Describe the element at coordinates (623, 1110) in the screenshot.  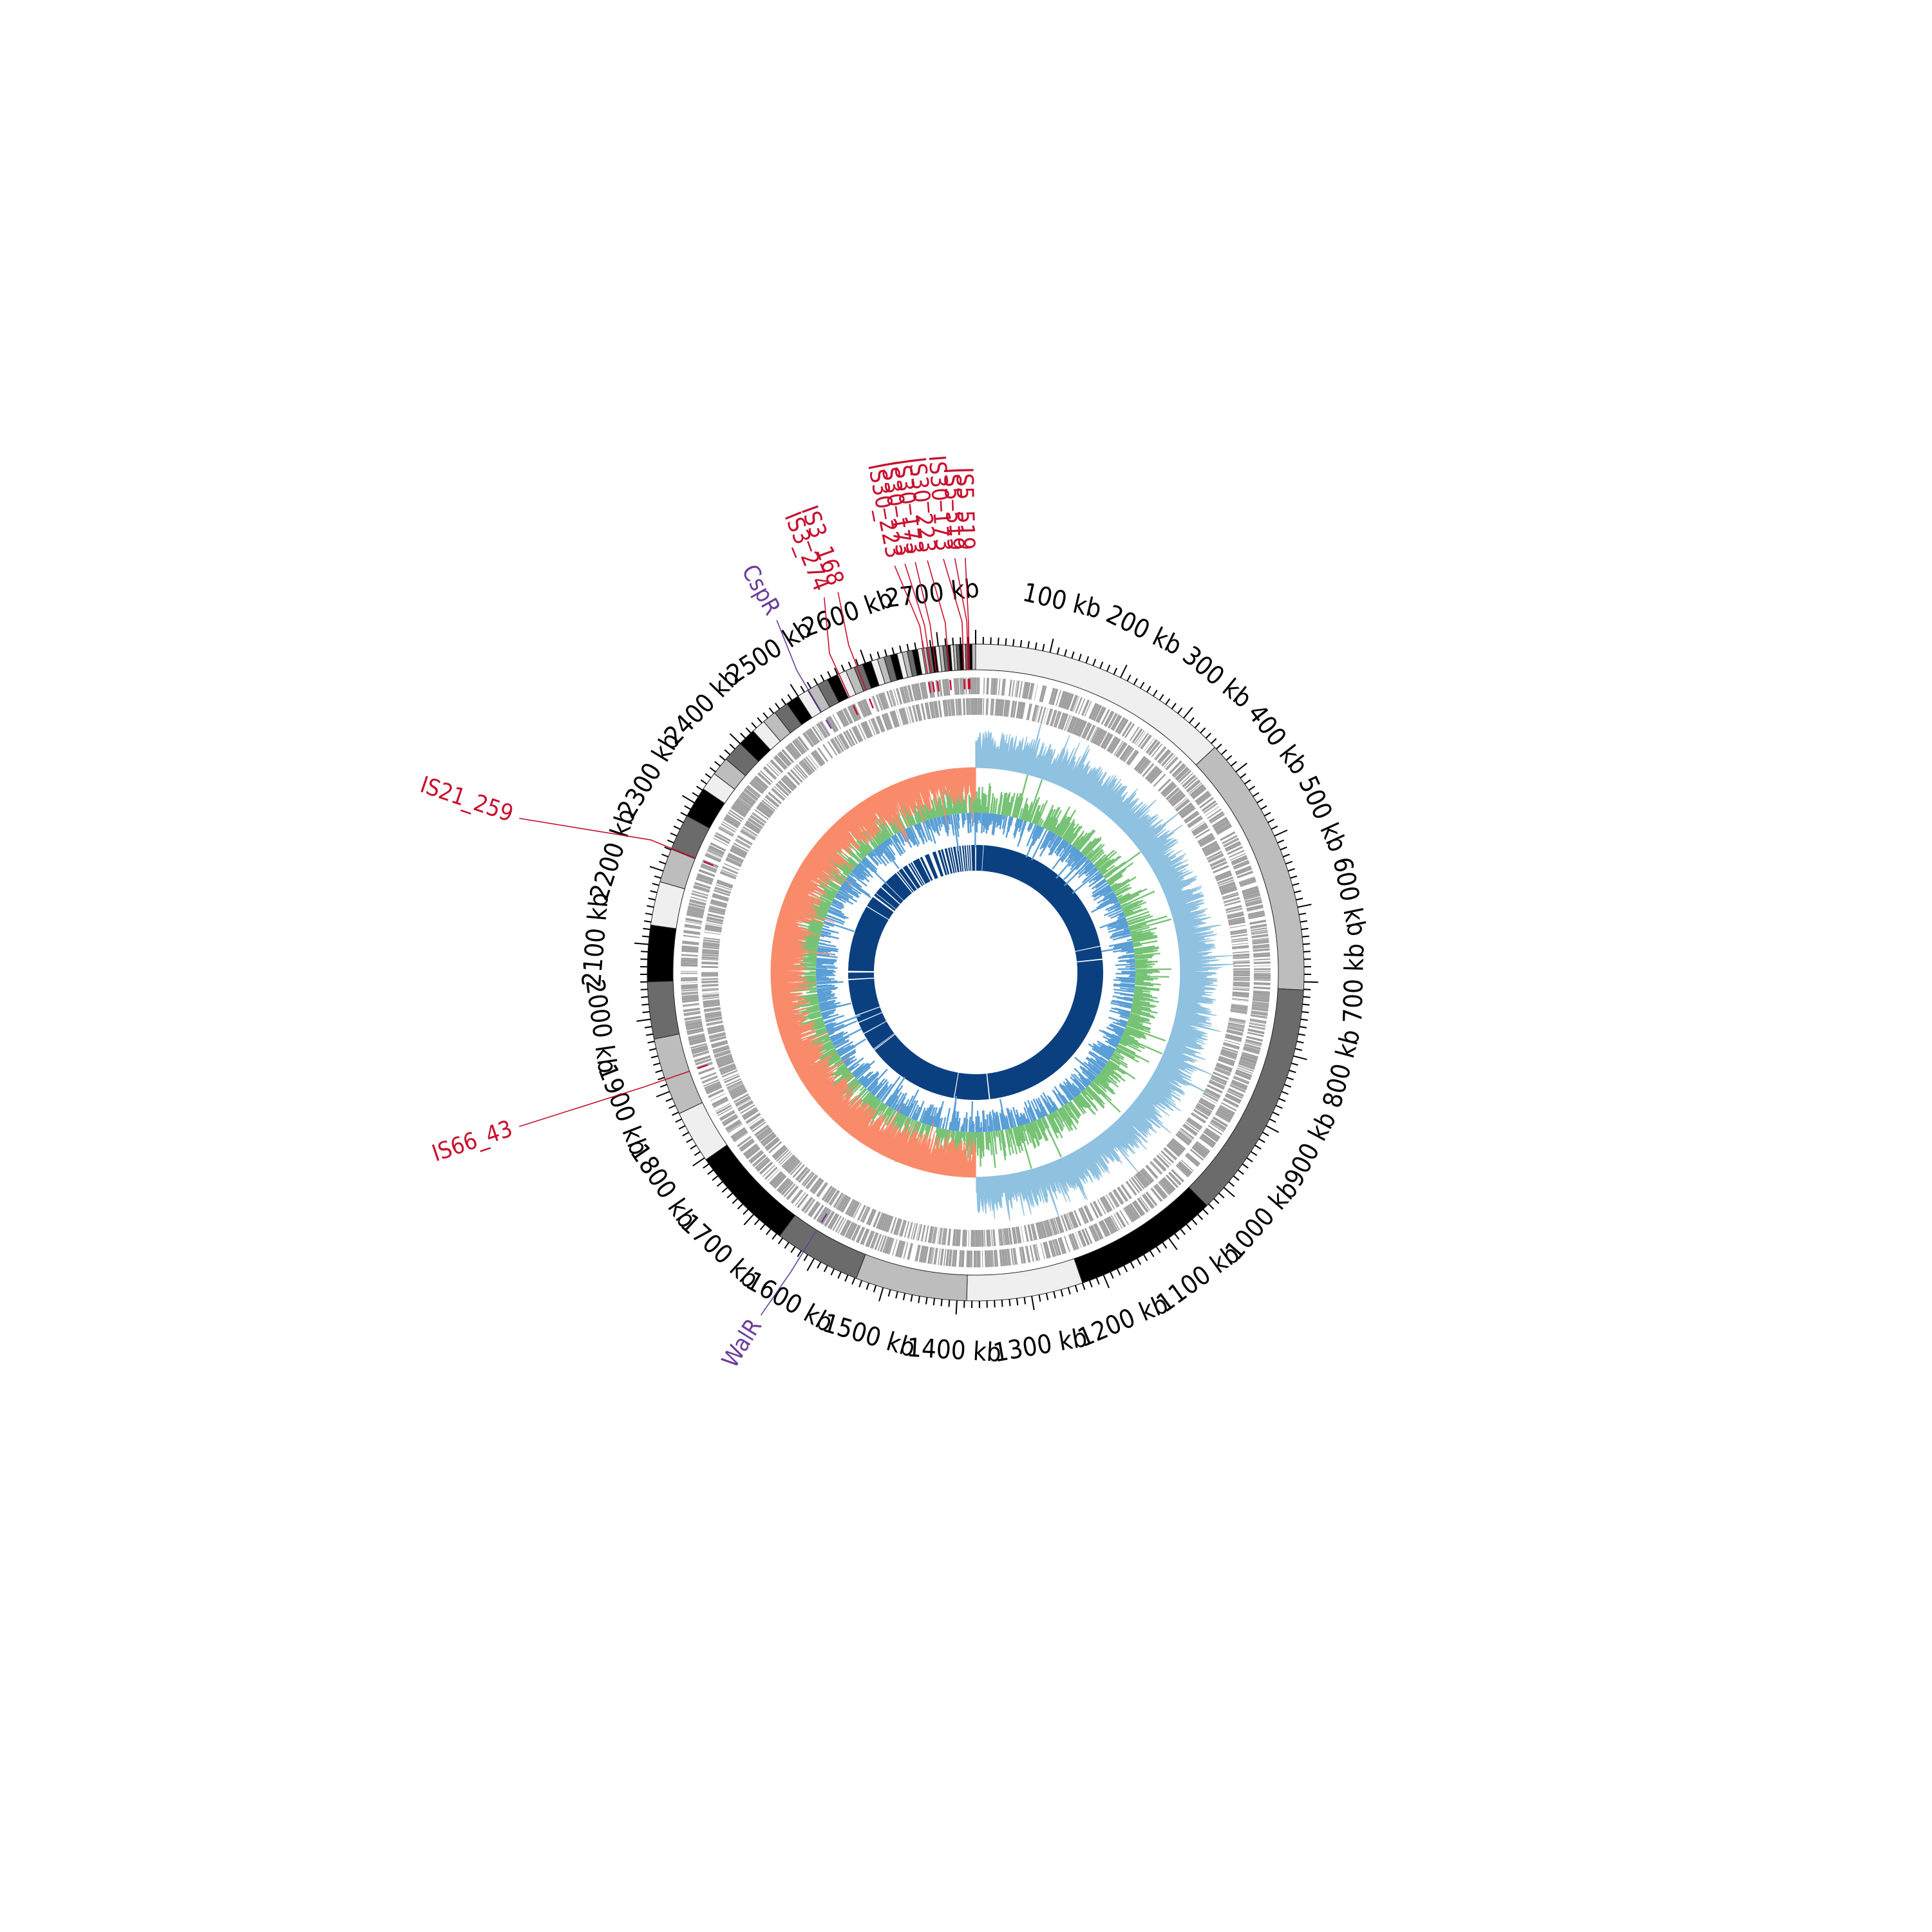
I see `scale-label: 1900 kb` at that location.